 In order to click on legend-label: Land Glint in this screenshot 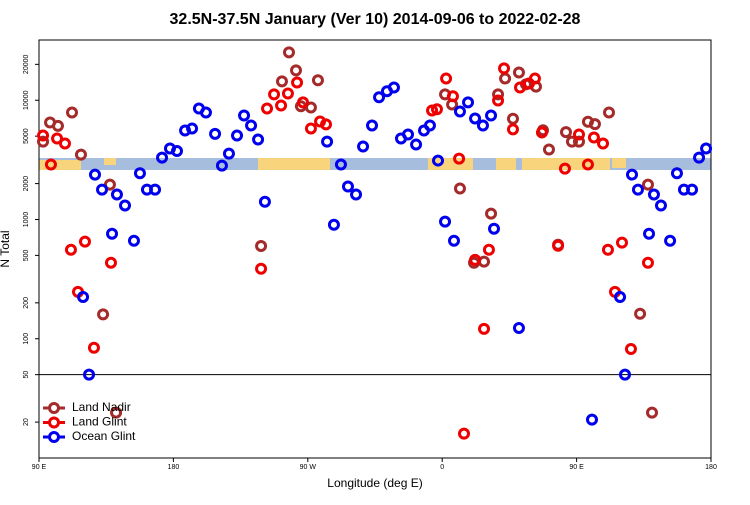, I will do `click(99, 422)`.